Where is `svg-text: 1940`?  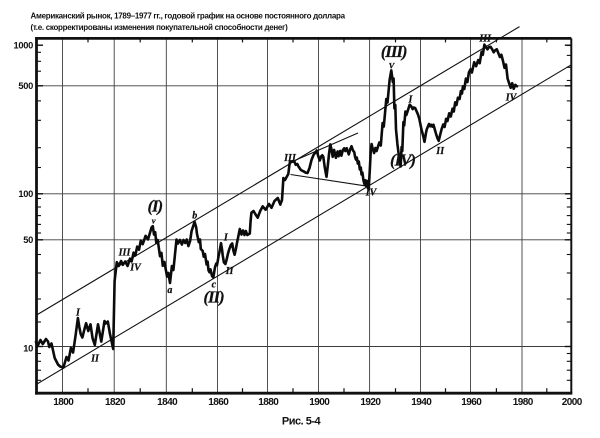 svg-text: 1940 is located at coordinates (421, 402).